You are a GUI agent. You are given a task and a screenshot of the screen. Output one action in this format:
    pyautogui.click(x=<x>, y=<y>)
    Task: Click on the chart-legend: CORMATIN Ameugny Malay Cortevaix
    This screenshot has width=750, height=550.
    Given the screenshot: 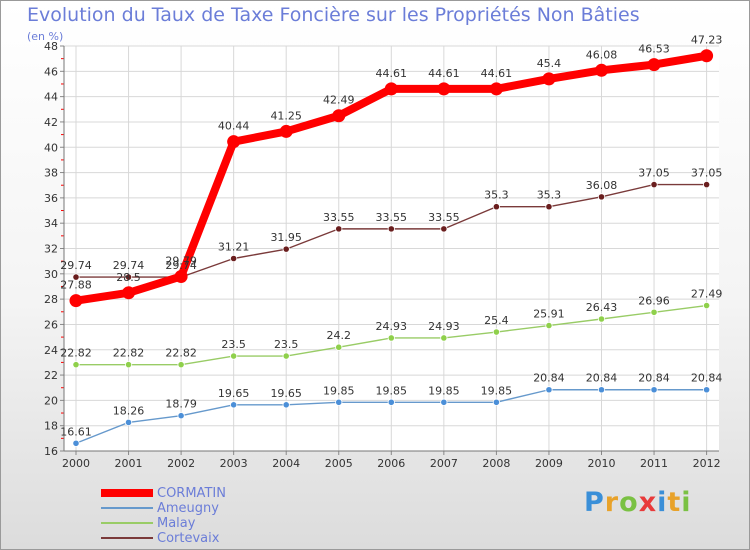 What is the action you would take?
    pyautogui.click(x=211, y=516)
    